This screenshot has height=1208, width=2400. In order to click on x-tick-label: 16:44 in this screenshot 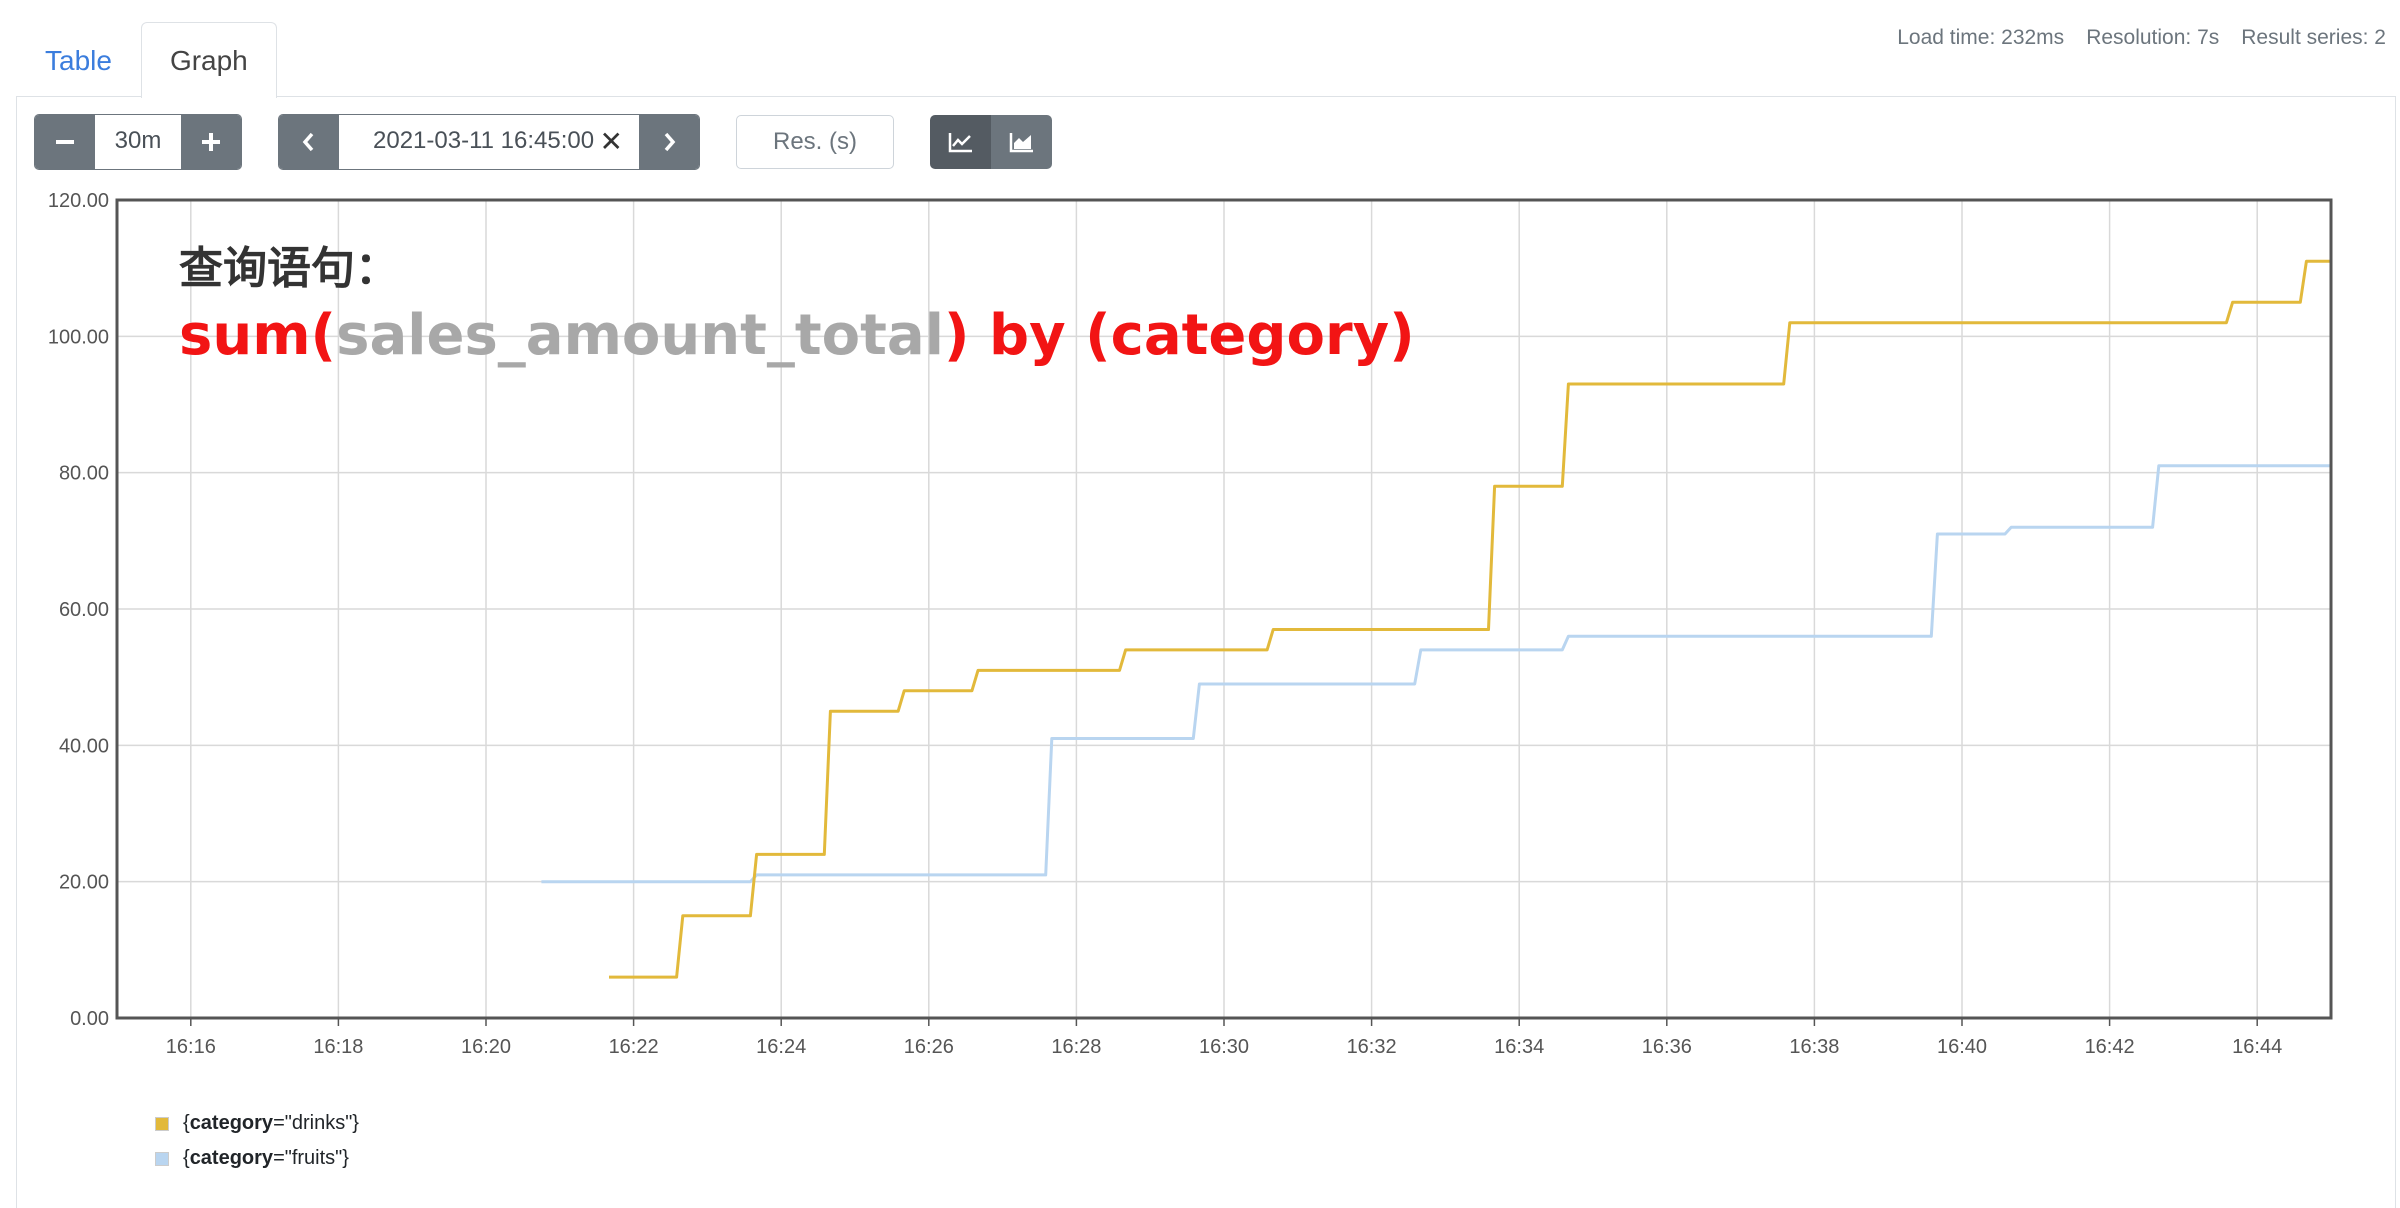, I will do `click(2257, 1047)`.